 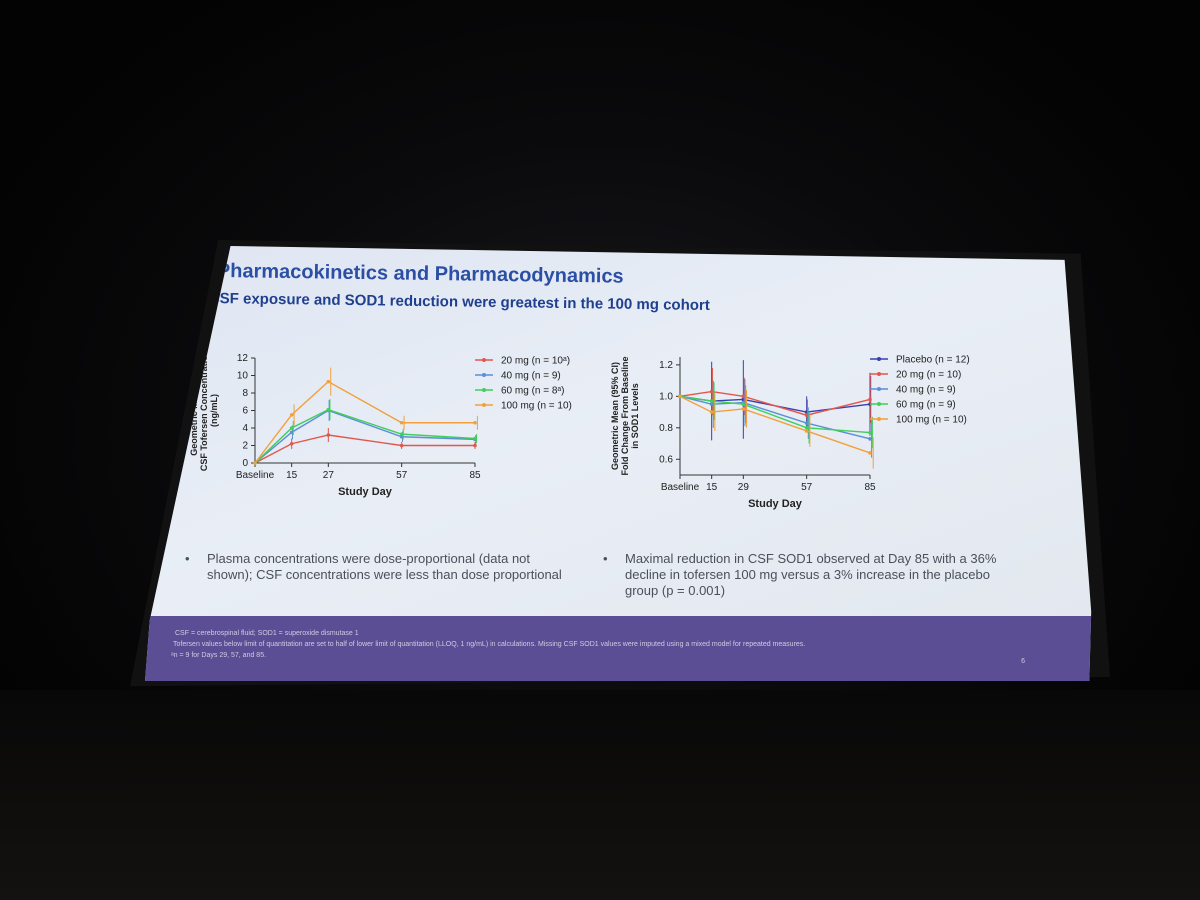 I want to click on chart1-y-axis-label-line: Fold Change From Baseline, so click(x=625, y=415).